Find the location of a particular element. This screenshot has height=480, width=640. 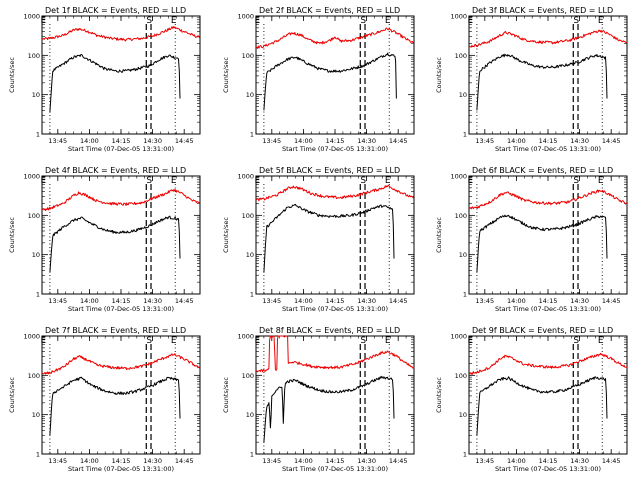

panel-title: Det 3f BLACK = Events, RED = LLD is located at coordinates (542, 10).